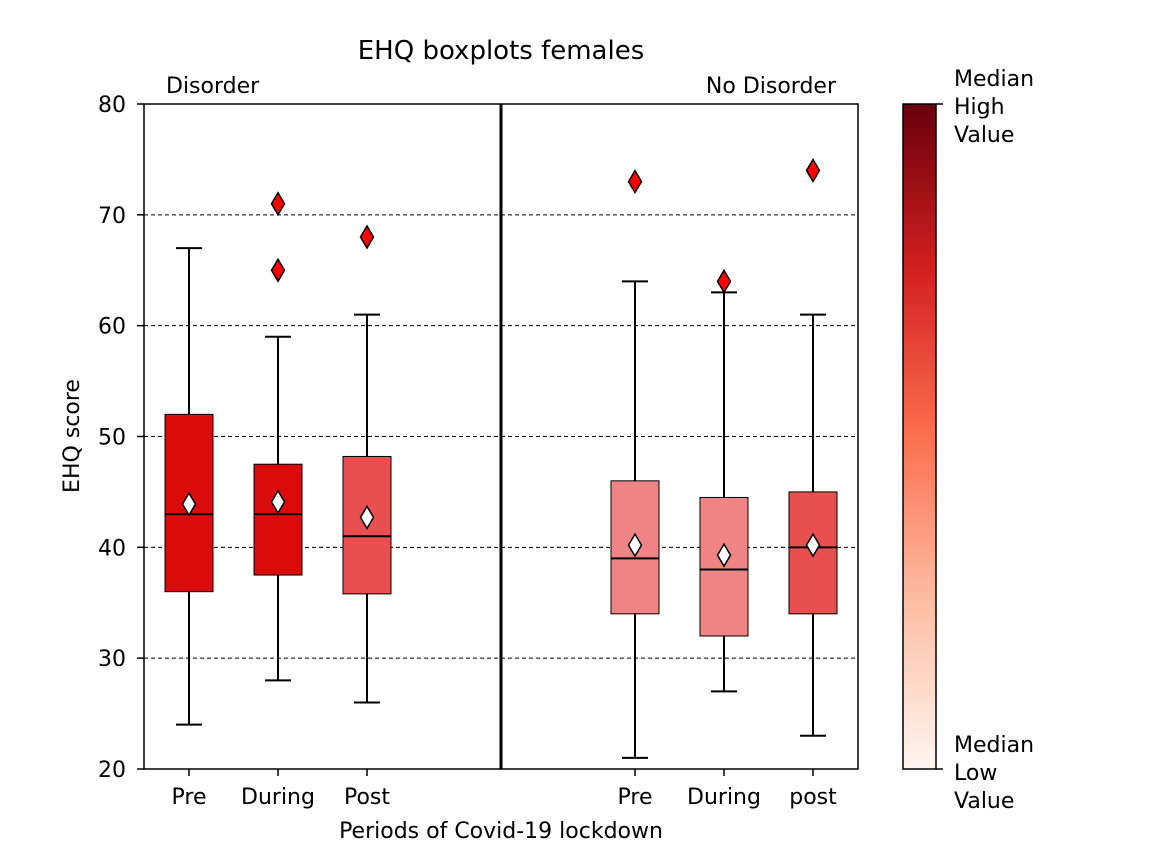  Describe the element at coordinates (189, 797) in the screenshot. I see `x-tick-label-0-0: Pre` at that location.